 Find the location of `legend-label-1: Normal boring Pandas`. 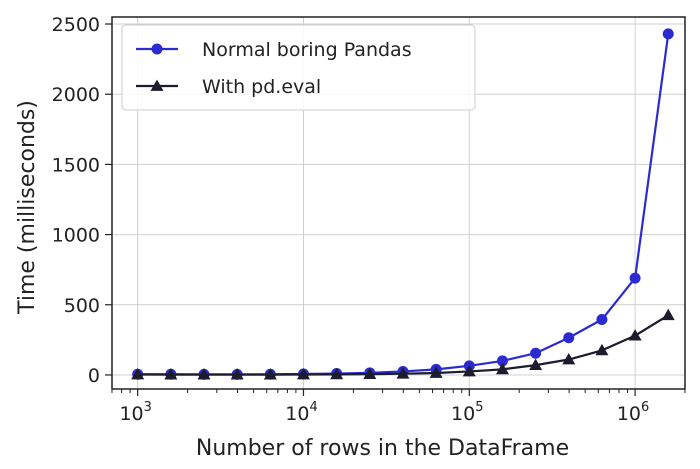

legend-label-1: Normal boring Pandas is located at coordinates (307, 50).